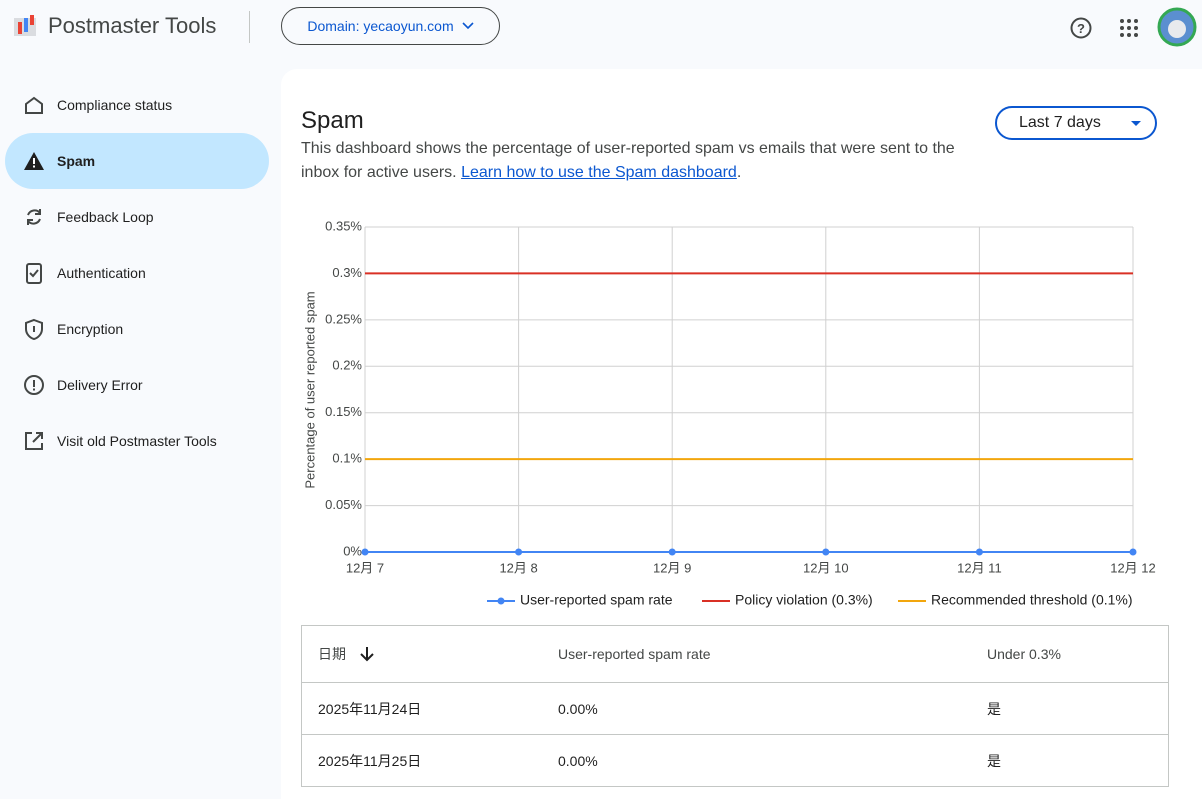 The image size is (1202, 799). What do you see at coordinates (1136, 123) in the screenshot?
I see `dropdown-arrow` at bounding box center [1136, 123].